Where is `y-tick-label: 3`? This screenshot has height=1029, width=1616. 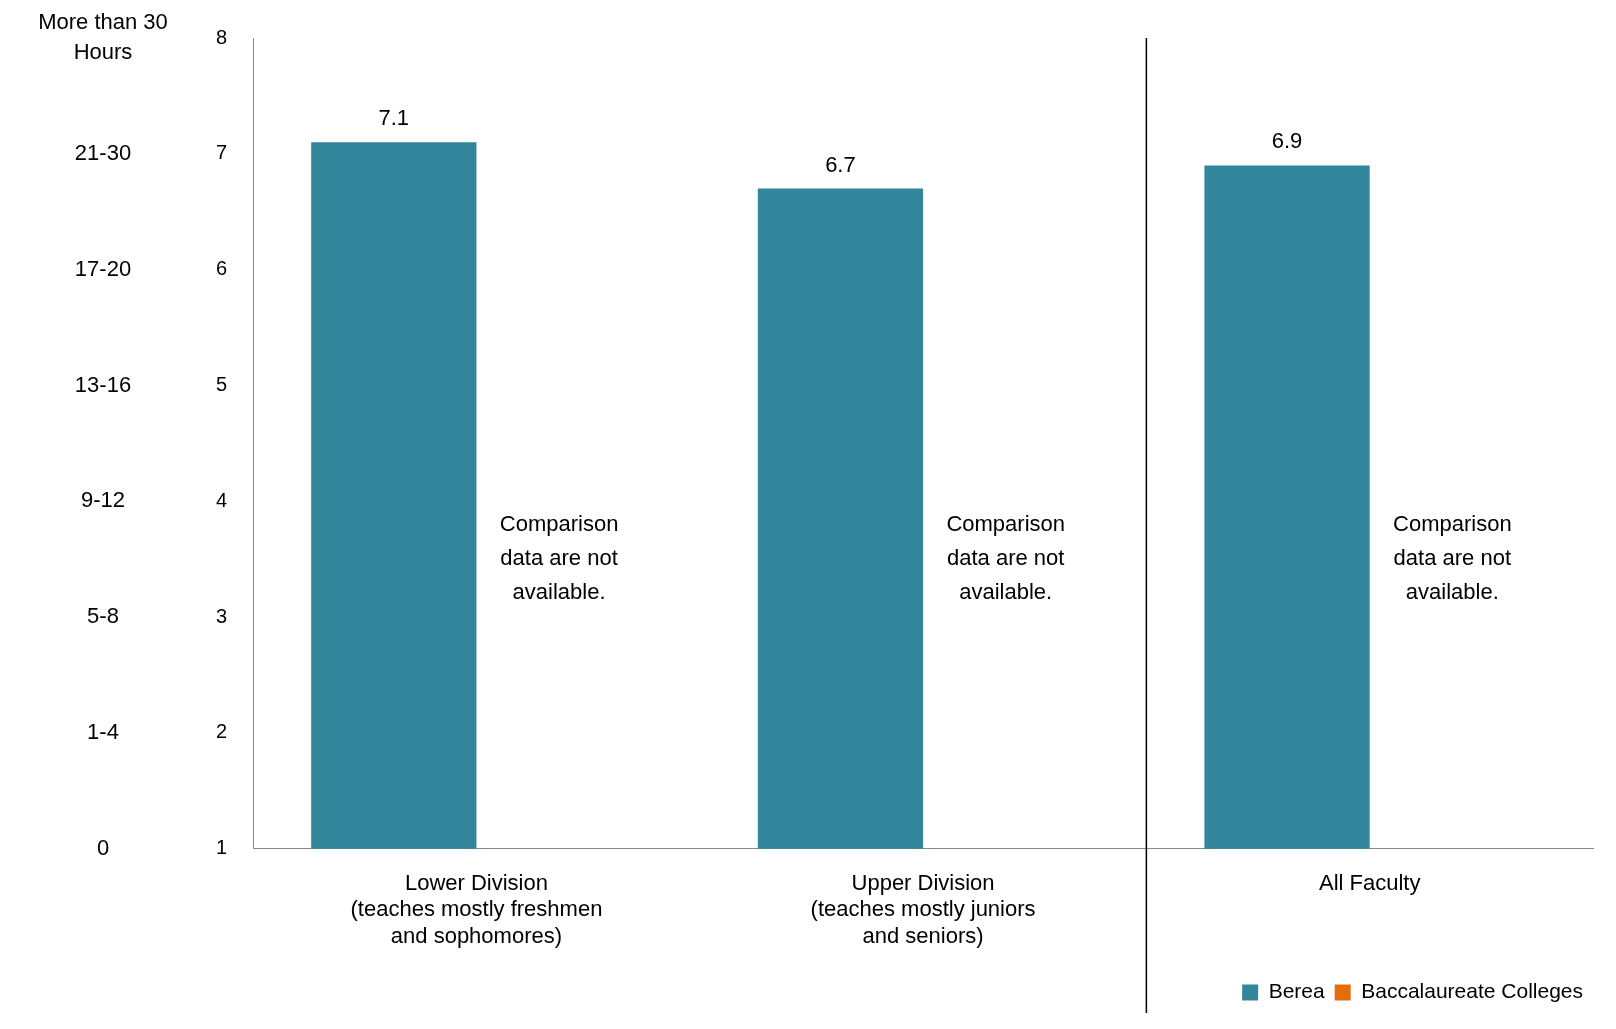
y-tick-label: 3 is located at coordinates (222, 615).